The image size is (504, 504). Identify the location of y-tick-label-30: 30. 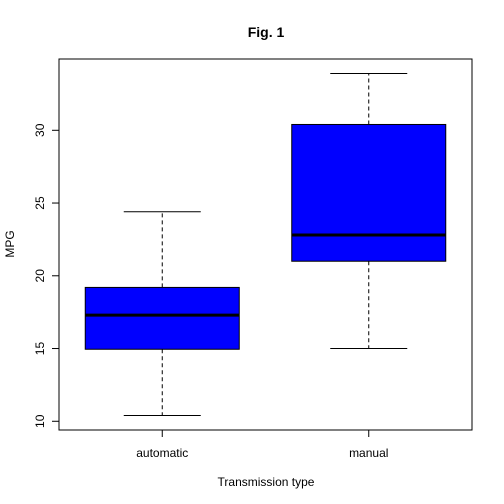
(40, 130).